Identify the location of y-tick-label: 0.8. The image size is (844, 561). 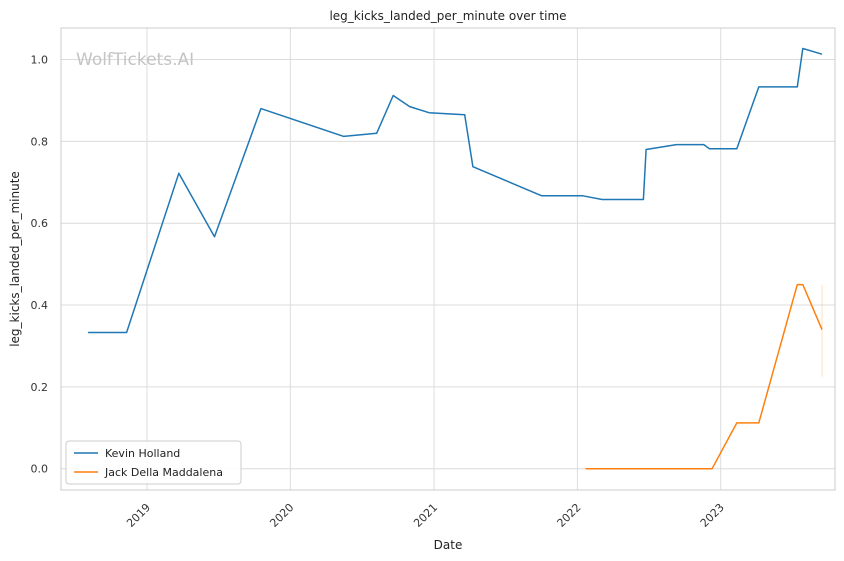
(40, 141).